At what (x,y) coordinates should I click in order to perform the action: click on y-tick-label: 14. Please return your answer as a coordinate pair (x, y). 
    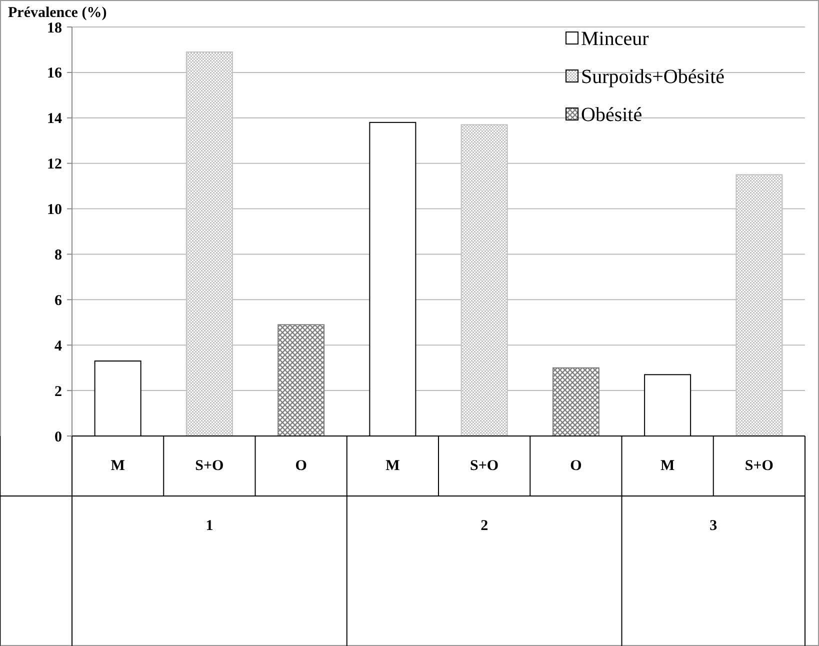
    Looking at the image, I should click on (54, 119).